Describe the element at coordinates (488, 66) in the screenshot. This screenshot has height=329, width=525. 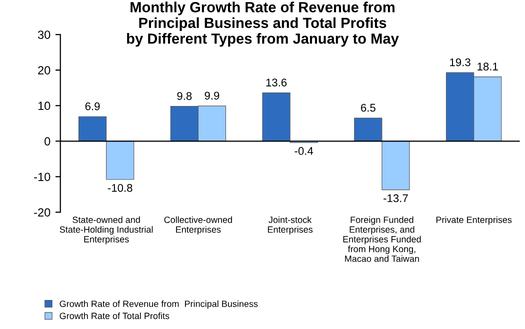
I see `data-label: 18.1` at that location.